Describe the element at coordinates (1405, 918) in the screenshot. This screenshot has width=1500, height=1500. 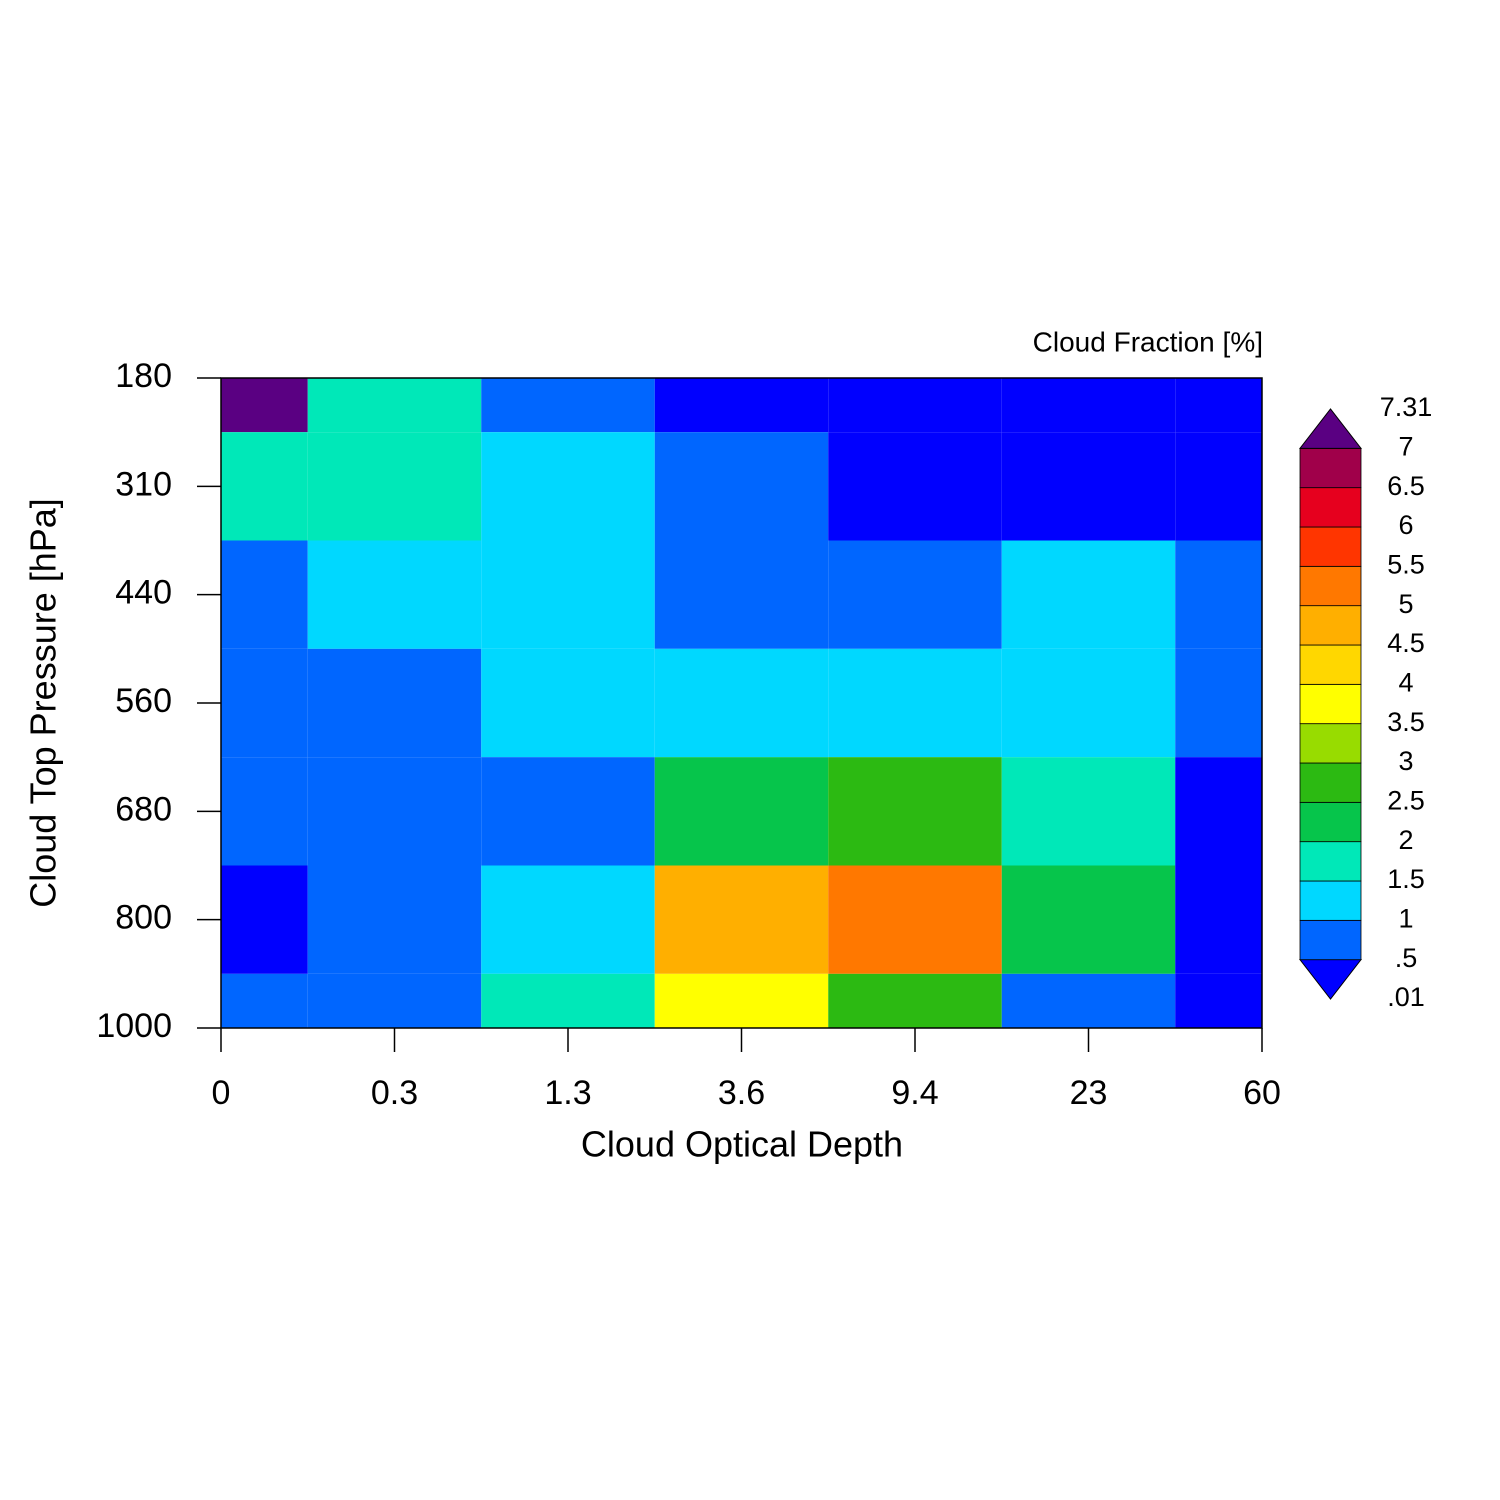
I see `colorbar-label: 1` at that location.